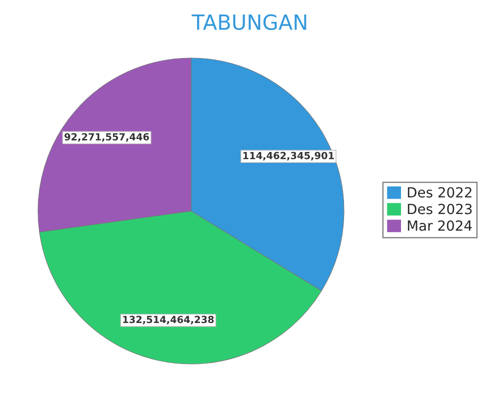 The image size is (500, 400). I want to click on legend-label: Des 2023, so click(440, 209).